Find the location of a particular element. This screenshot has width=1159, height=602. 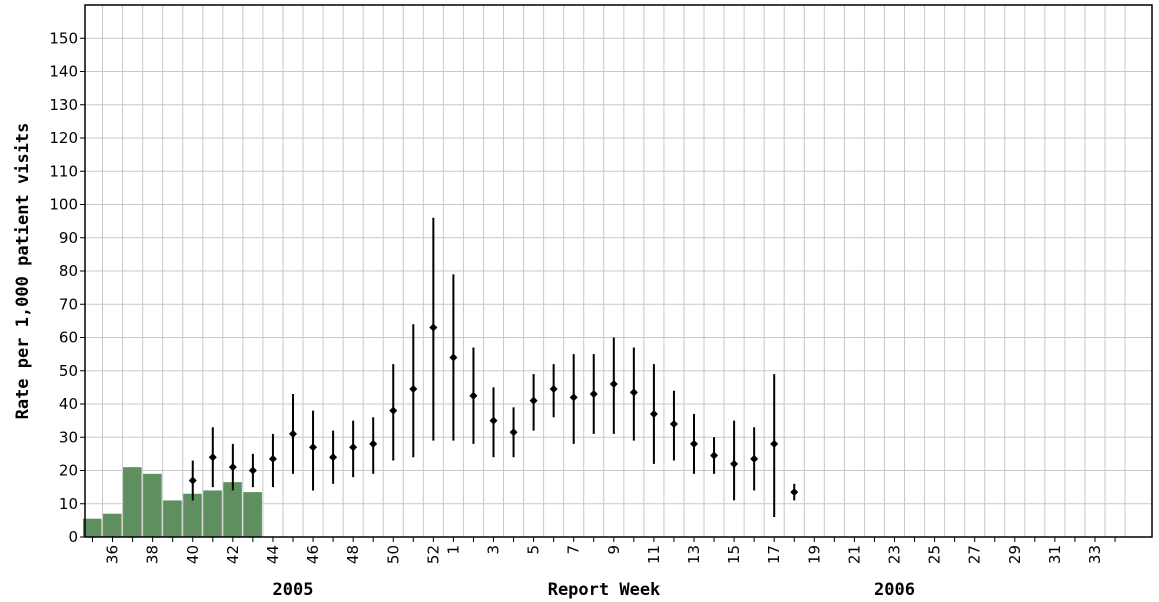

x-tick-label: 17 is located at coordinates (774, 554).